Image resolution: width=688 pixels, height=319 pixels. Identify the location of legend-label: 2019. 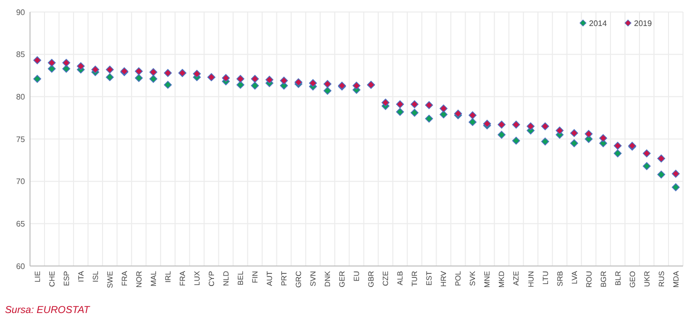
(643, 23).